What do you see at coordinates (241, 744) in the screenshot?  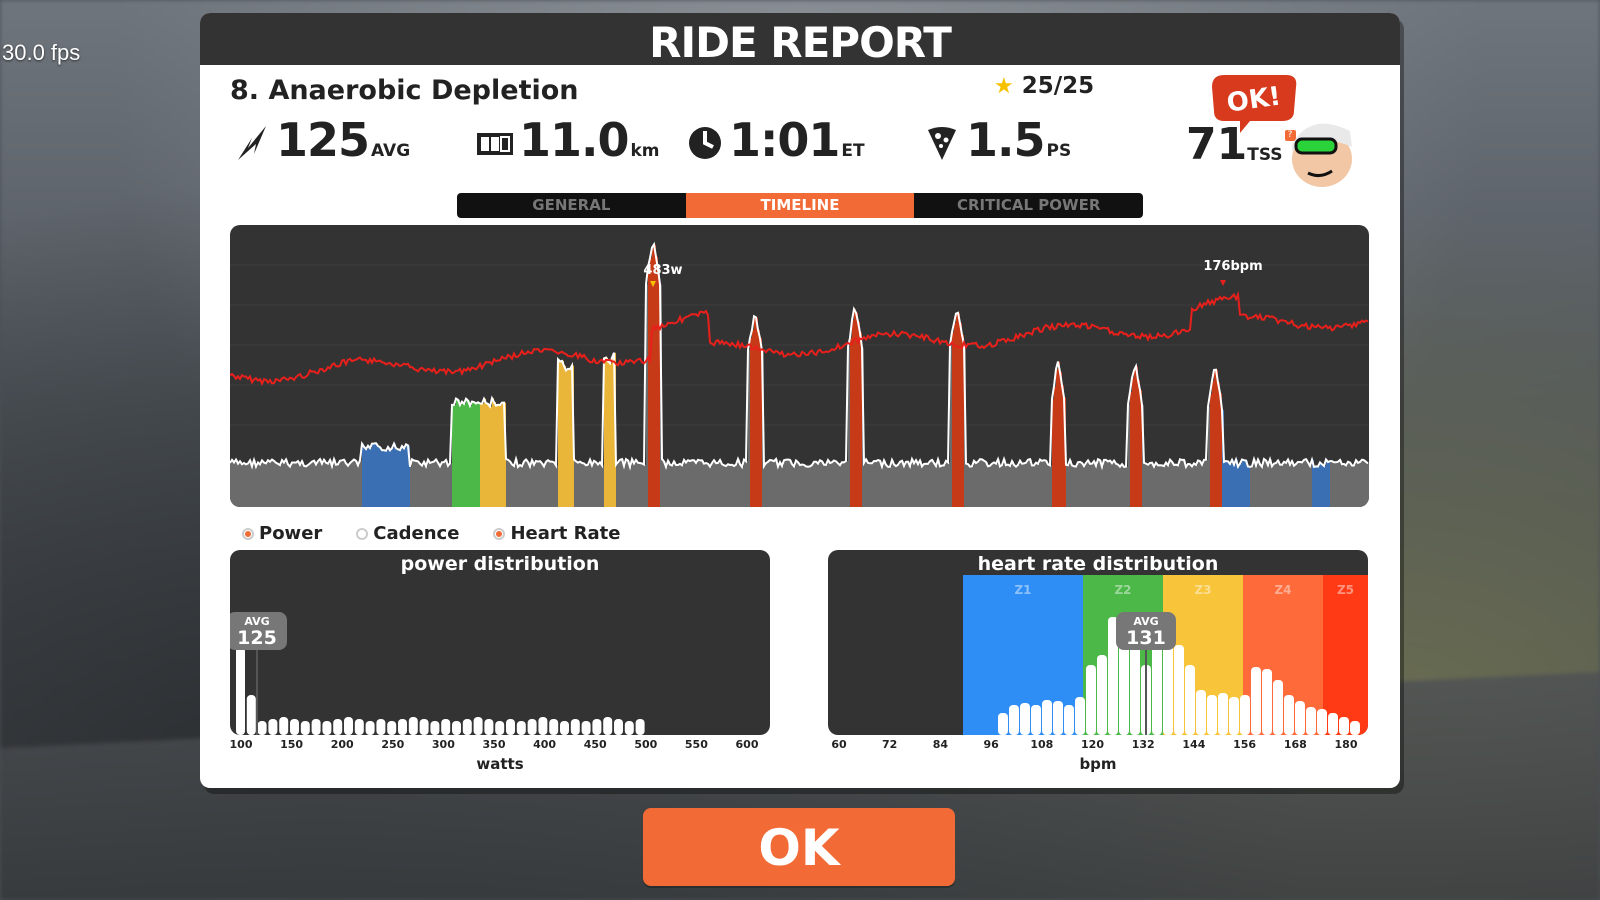 I see `x-axis-tick: 100` at bounding box center [241, 744].